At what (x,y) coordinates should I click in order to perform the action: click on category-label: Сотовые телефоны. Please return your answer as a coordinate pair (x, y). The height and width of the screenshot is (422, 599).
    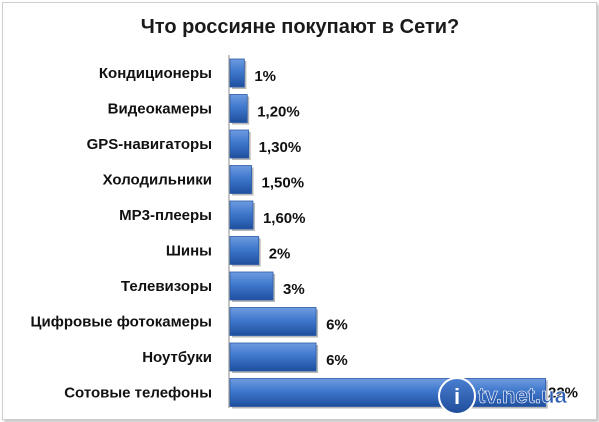
    Looking at the image, I should click on (138, 393).